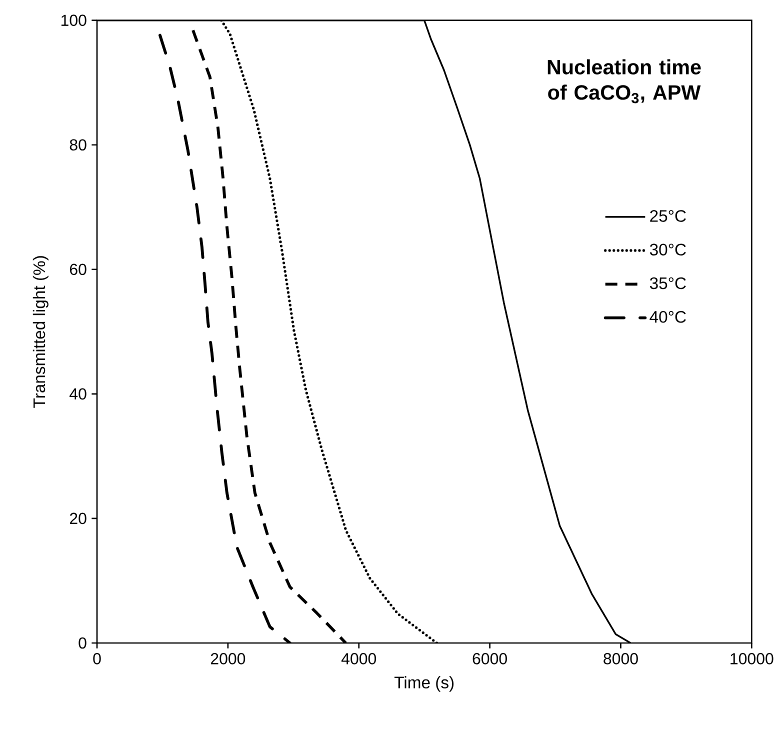  I want to click on y-tick-label: 100, so click(73, 20).